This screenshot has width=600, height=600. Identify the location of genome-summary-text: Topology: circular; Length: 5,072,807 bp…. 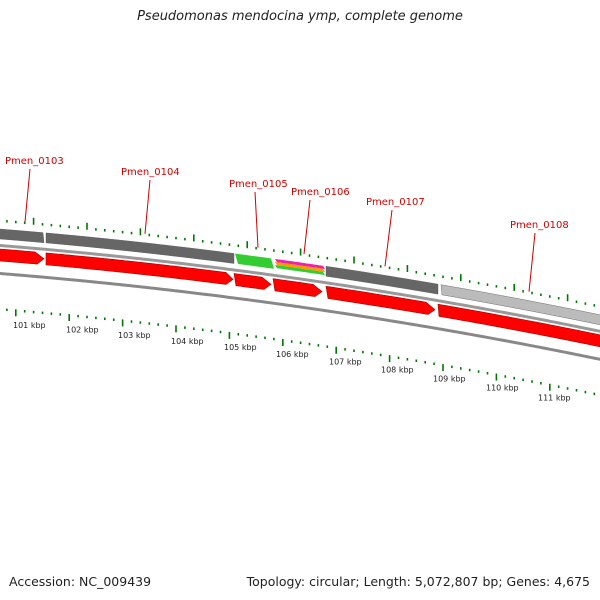
(418, 581).